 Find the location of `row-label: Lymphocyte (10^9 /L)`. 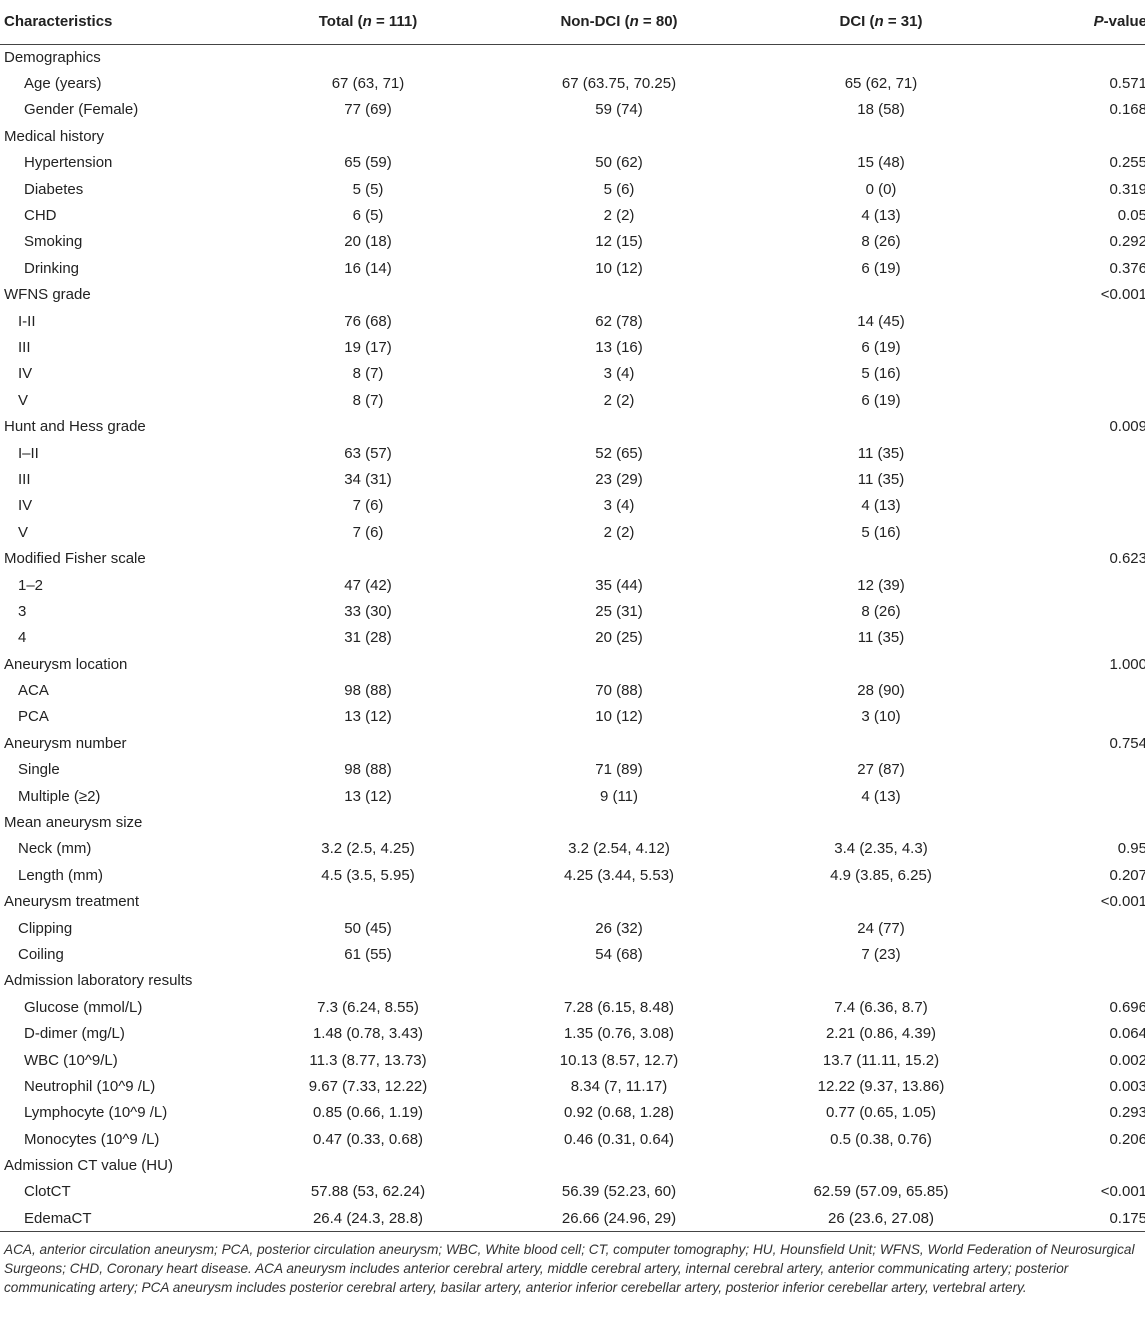

row-label: Lymphocyte (10^9 /L) is located at coordinates (96, 1113).